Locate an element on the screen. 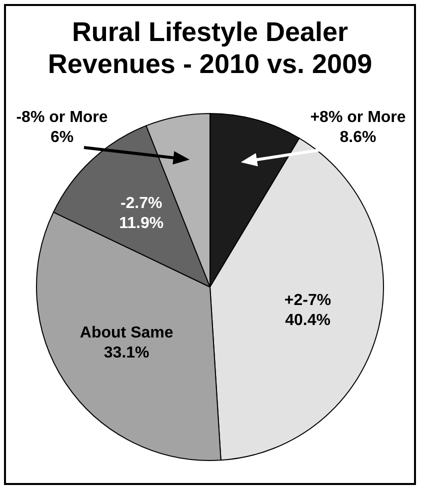 The height and width of the screenshot is (489, 424). slice-label: +8% or More is located at coordinates (358, 117).